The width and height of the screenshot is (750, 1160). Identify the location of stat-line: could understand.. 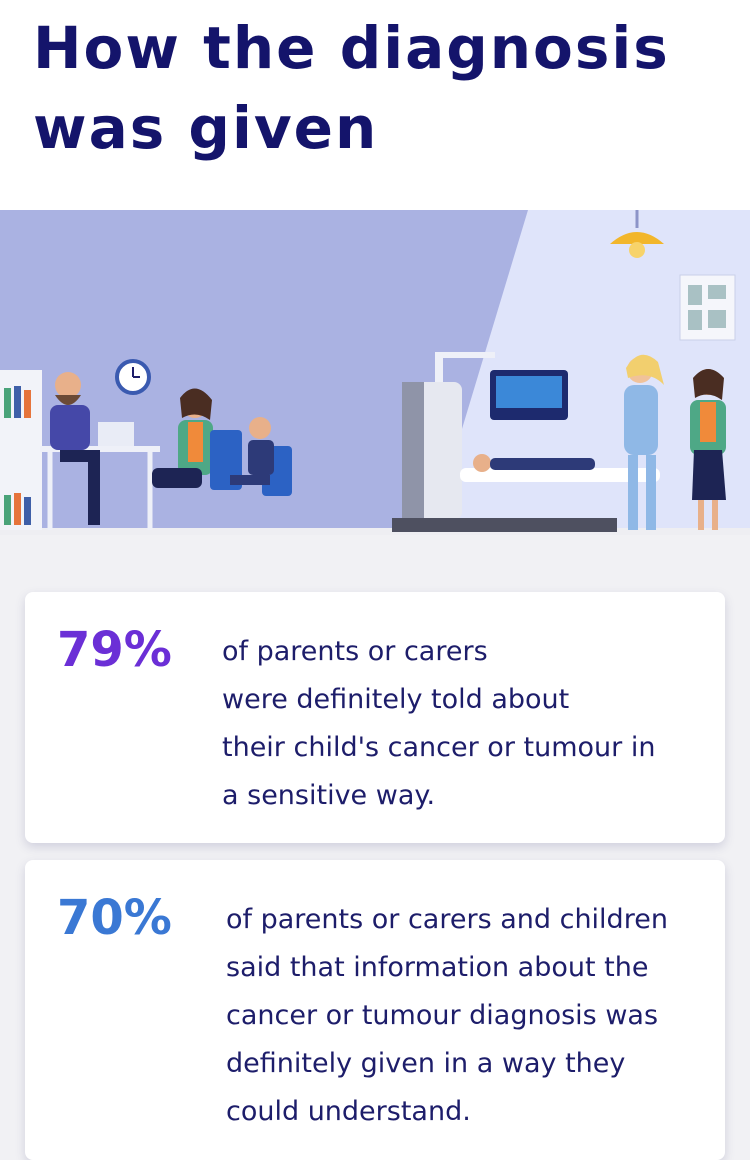
(348, 1111).